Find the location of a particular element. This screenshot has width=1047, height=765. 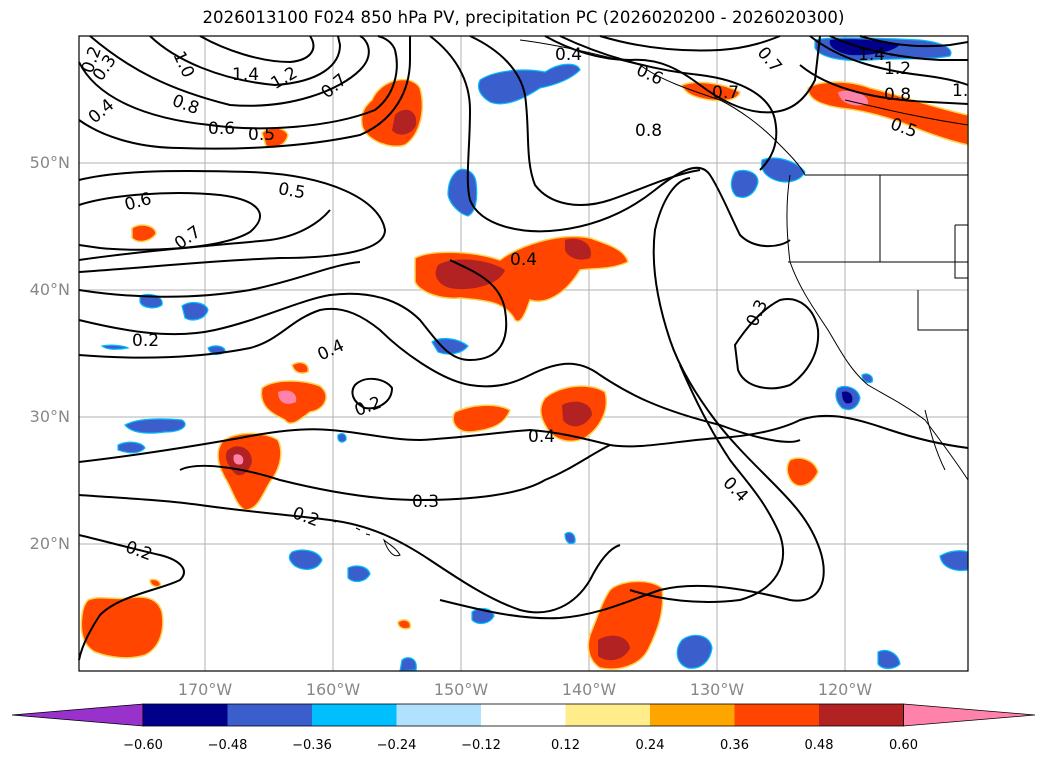

colorbar-tick-label: 0.12 is located at coordinates (565, 745).